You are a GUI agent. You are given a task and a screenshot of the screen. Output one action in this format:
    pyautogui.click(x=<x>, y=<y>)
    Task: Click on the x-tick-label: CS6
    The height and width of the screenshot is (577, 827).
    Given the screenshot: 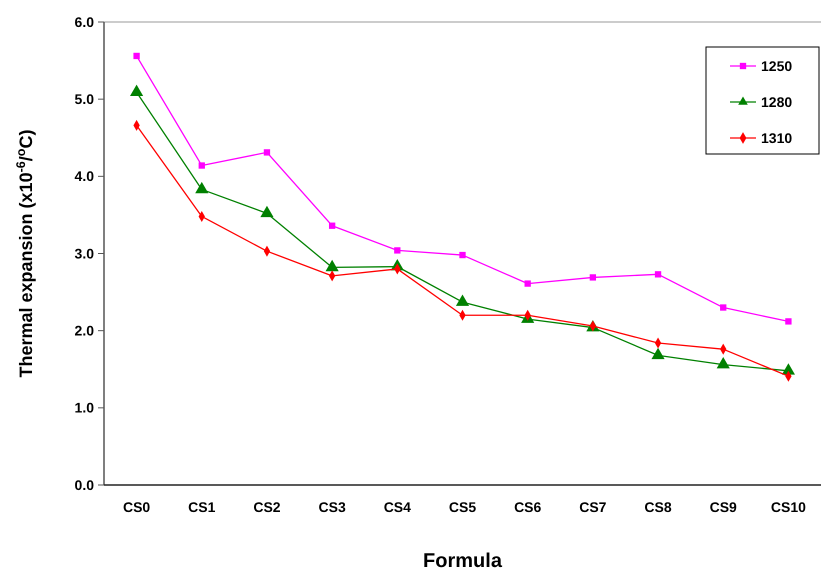 What is the action you would take?
    pyautogui.click(x=528, y=507)
    